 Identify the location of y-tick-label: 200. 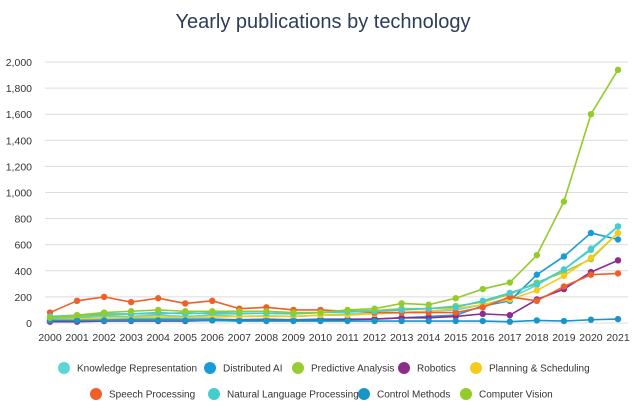
(23, 298).